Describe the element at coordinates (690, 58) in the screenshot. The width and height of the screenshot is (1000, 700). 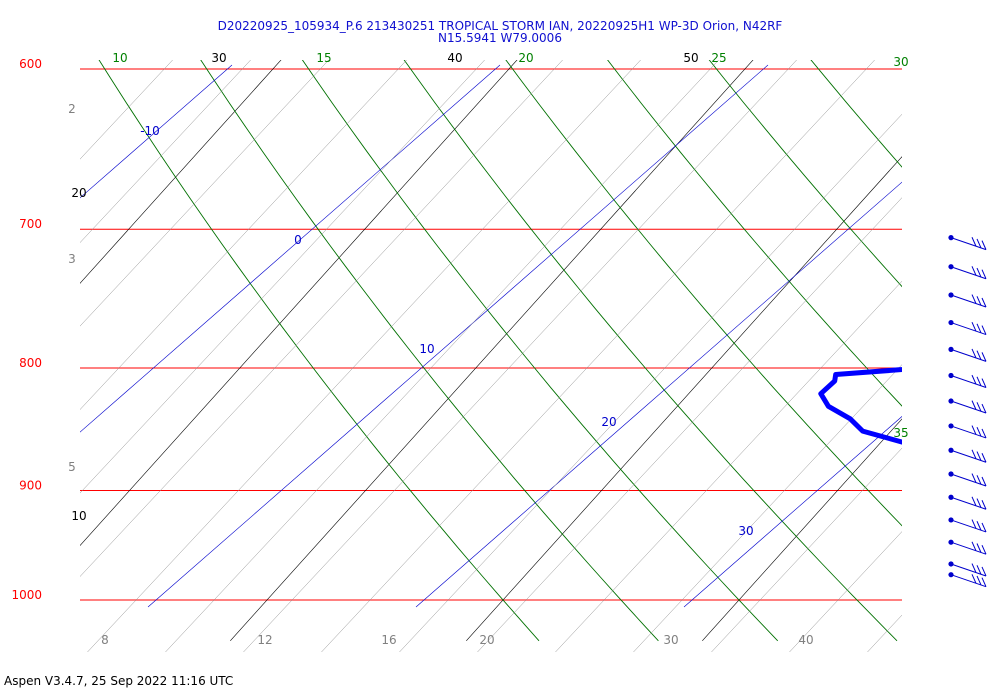
I see `isotherm-label: 50` at that location.